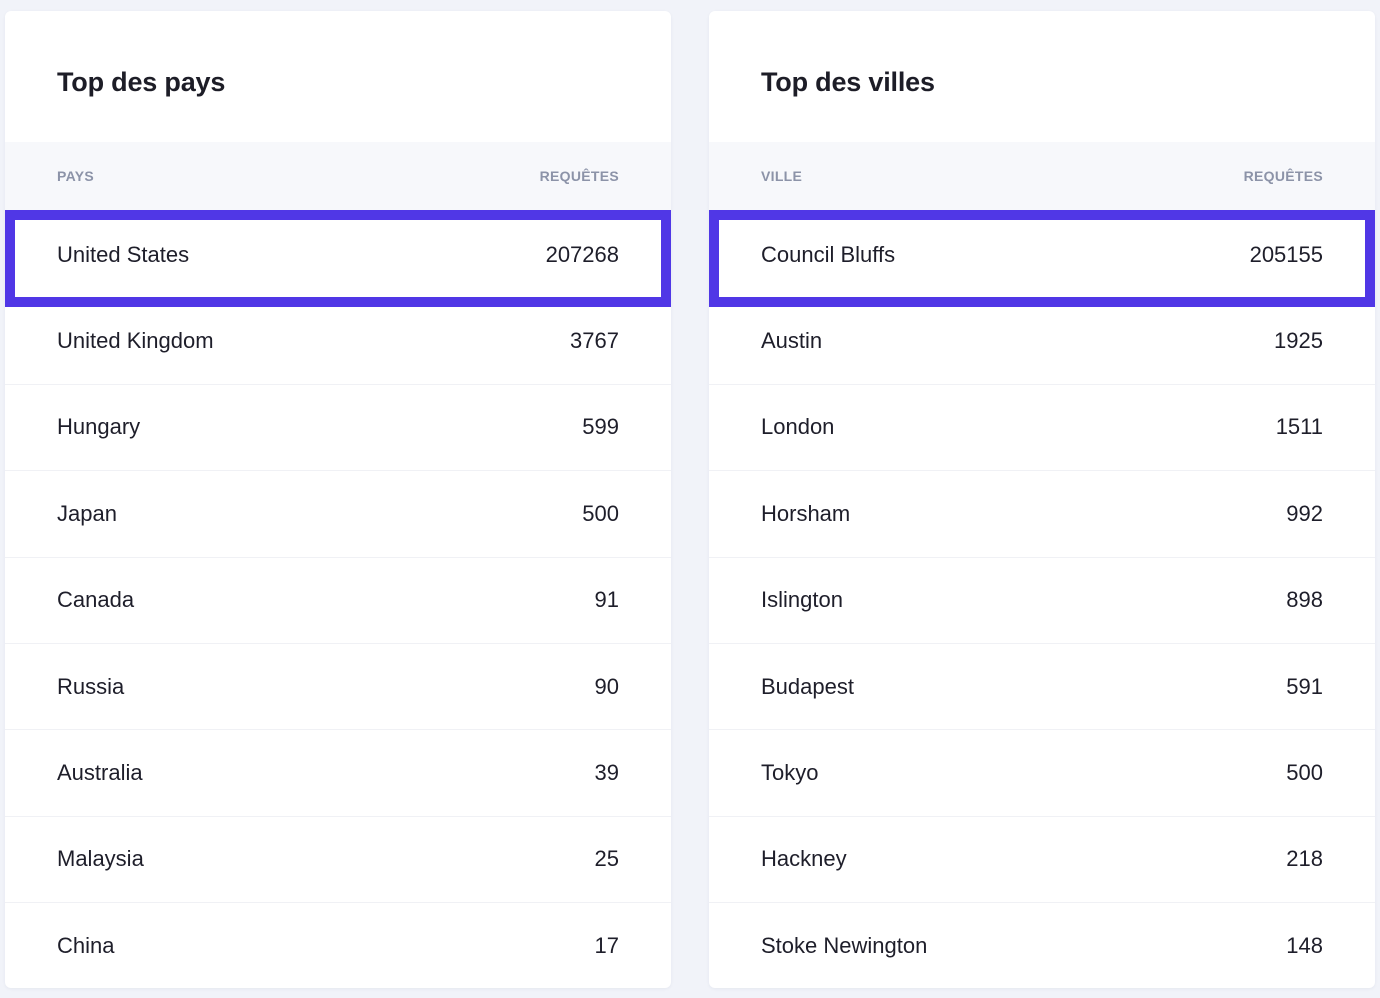  Describe the element at coordinates (582, 254) in the screenshot. I see `request-count: 207268` at that location.